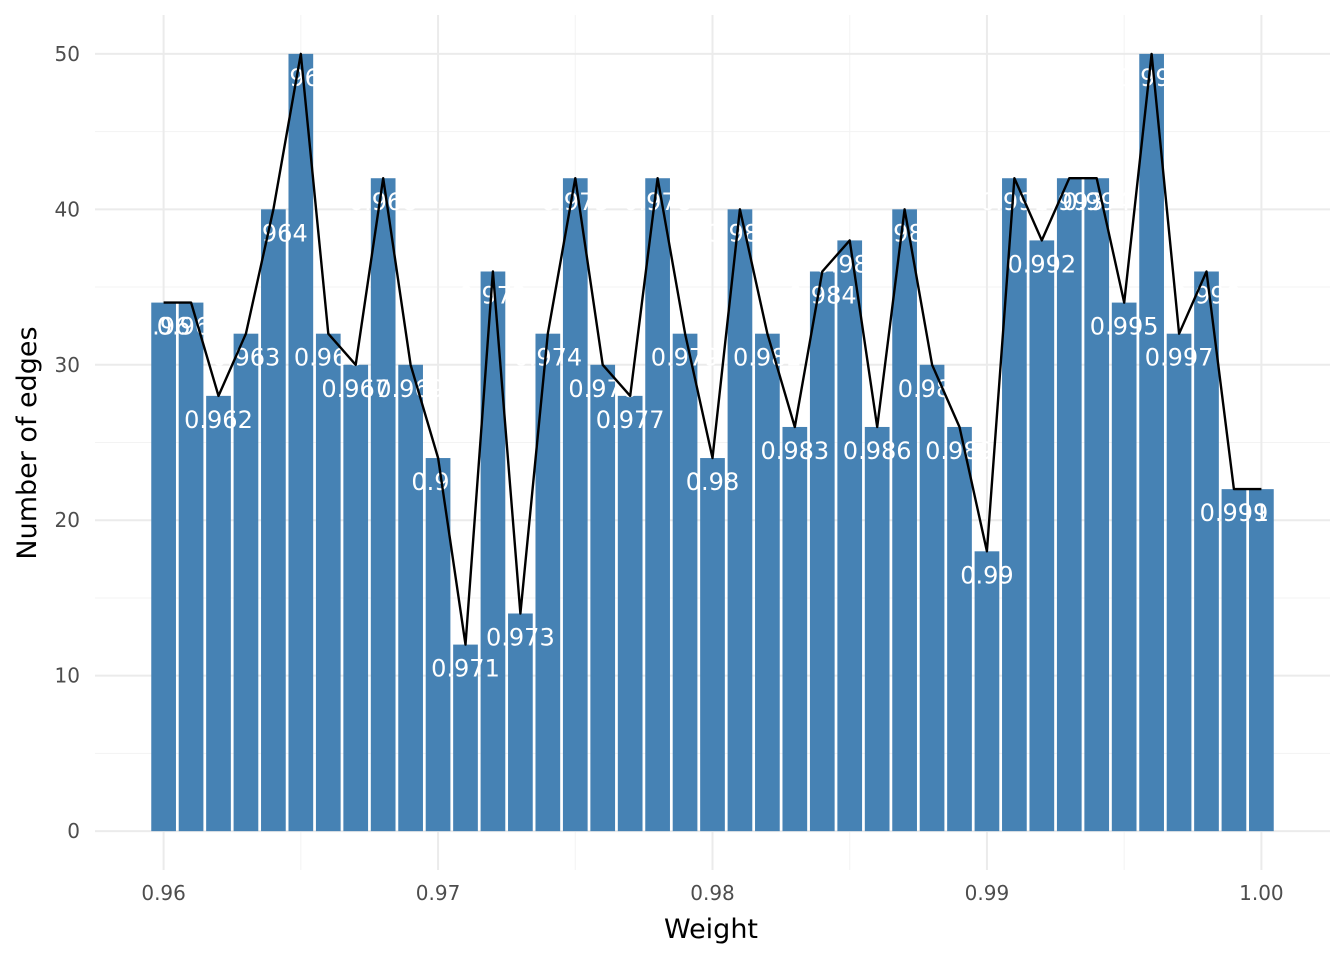 The image size is (1344, 960). I want to click on bar-label: 0.961, so click(191, 327).